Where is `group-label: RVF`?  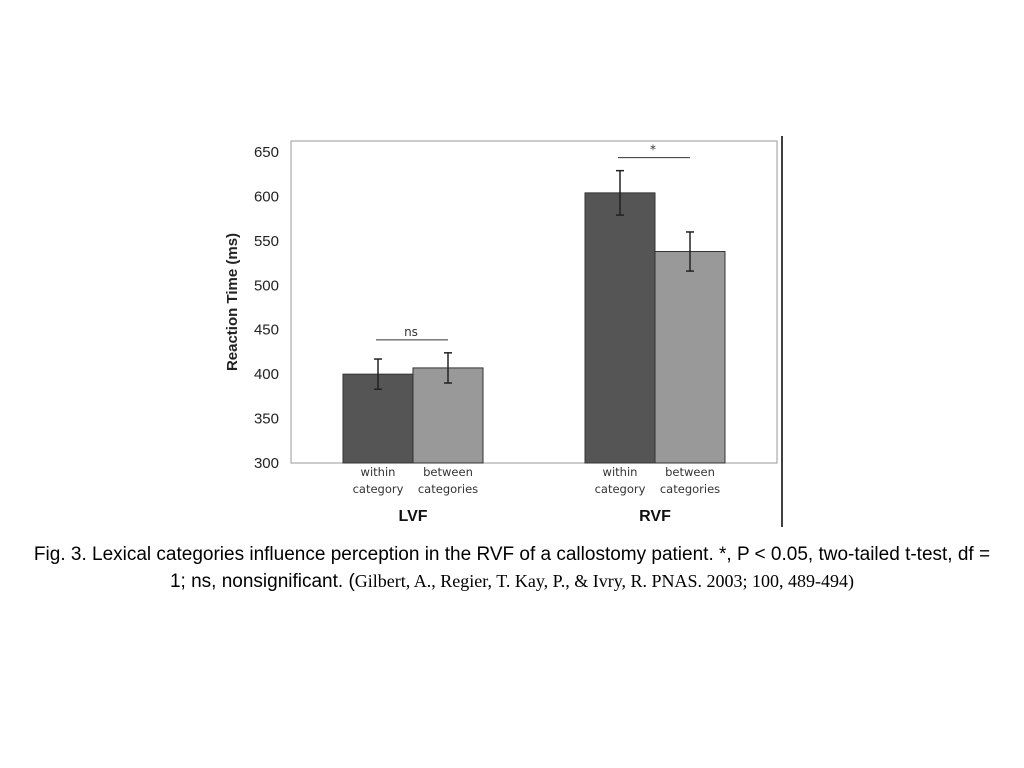
group-label: RVF is located at coordinates (655, 516).